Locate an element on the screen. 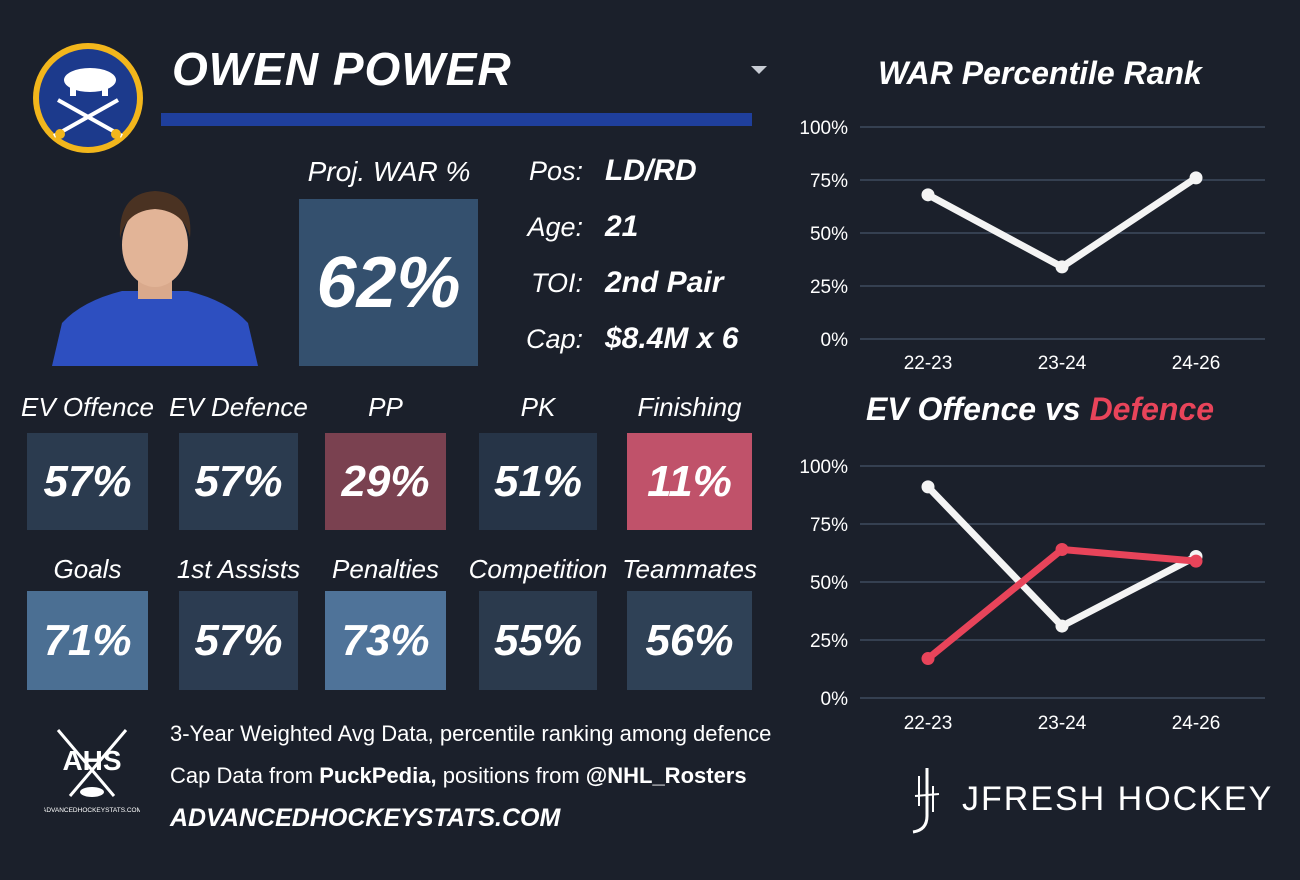 Image resolution: width=1300 pixels, height=880 pixels. player-name: OWEN POWER is located at coordinates (342, 69).